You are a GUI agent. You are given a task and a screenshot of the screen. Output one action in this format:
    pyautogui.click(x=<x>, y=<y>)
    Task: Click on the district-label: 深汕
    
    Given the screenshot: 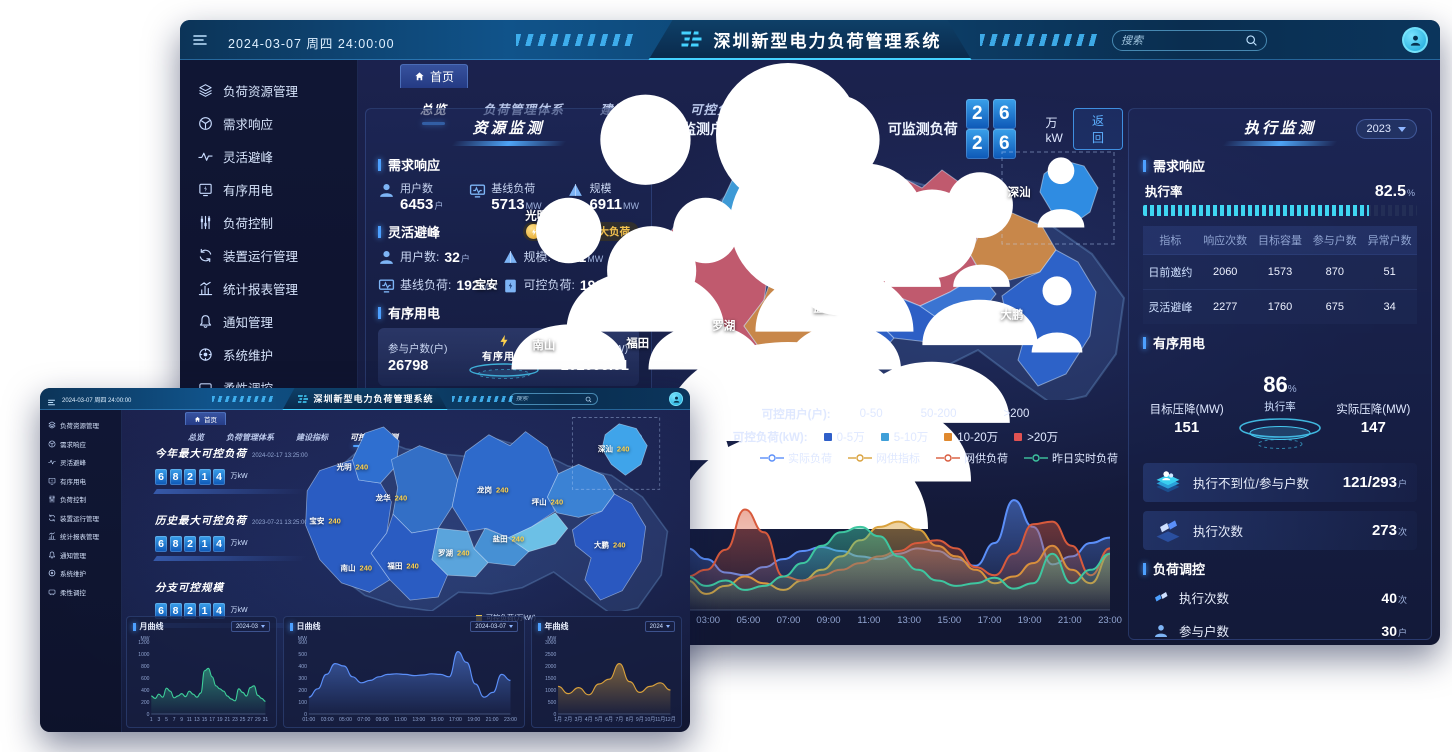 What is the action you would take?
    pyautogui.click(x=1049, y=193)
    